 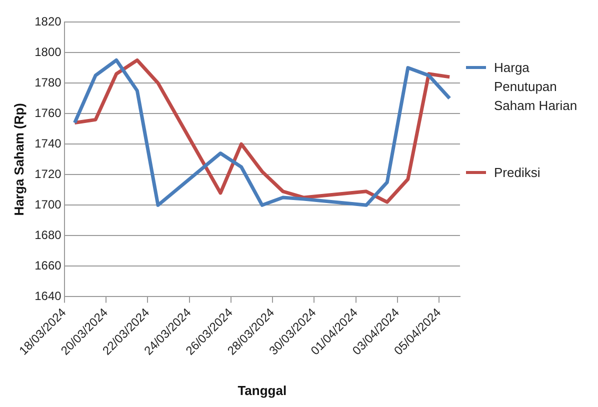 I want to click on y-tick-label: 1640, so click(x=48, y=296).